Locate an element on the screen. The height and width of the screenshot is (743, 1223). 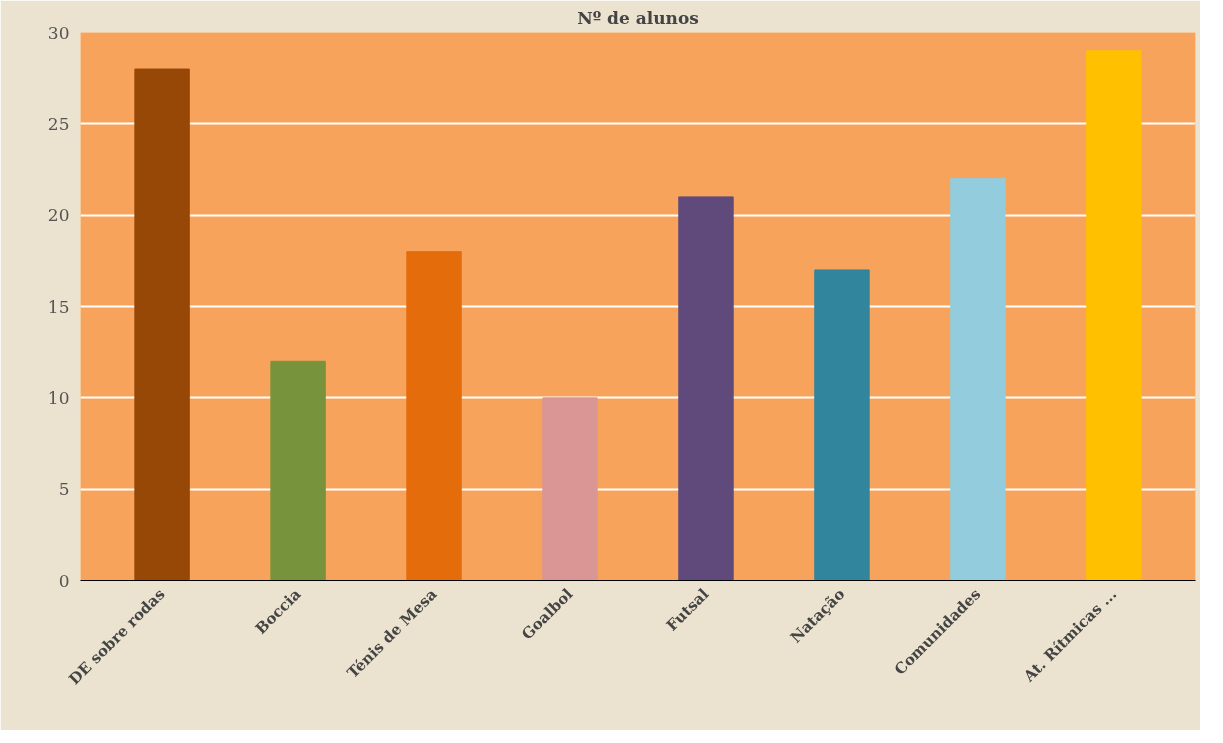
y-tick-label: 25 is located at coordinates (58, 123).